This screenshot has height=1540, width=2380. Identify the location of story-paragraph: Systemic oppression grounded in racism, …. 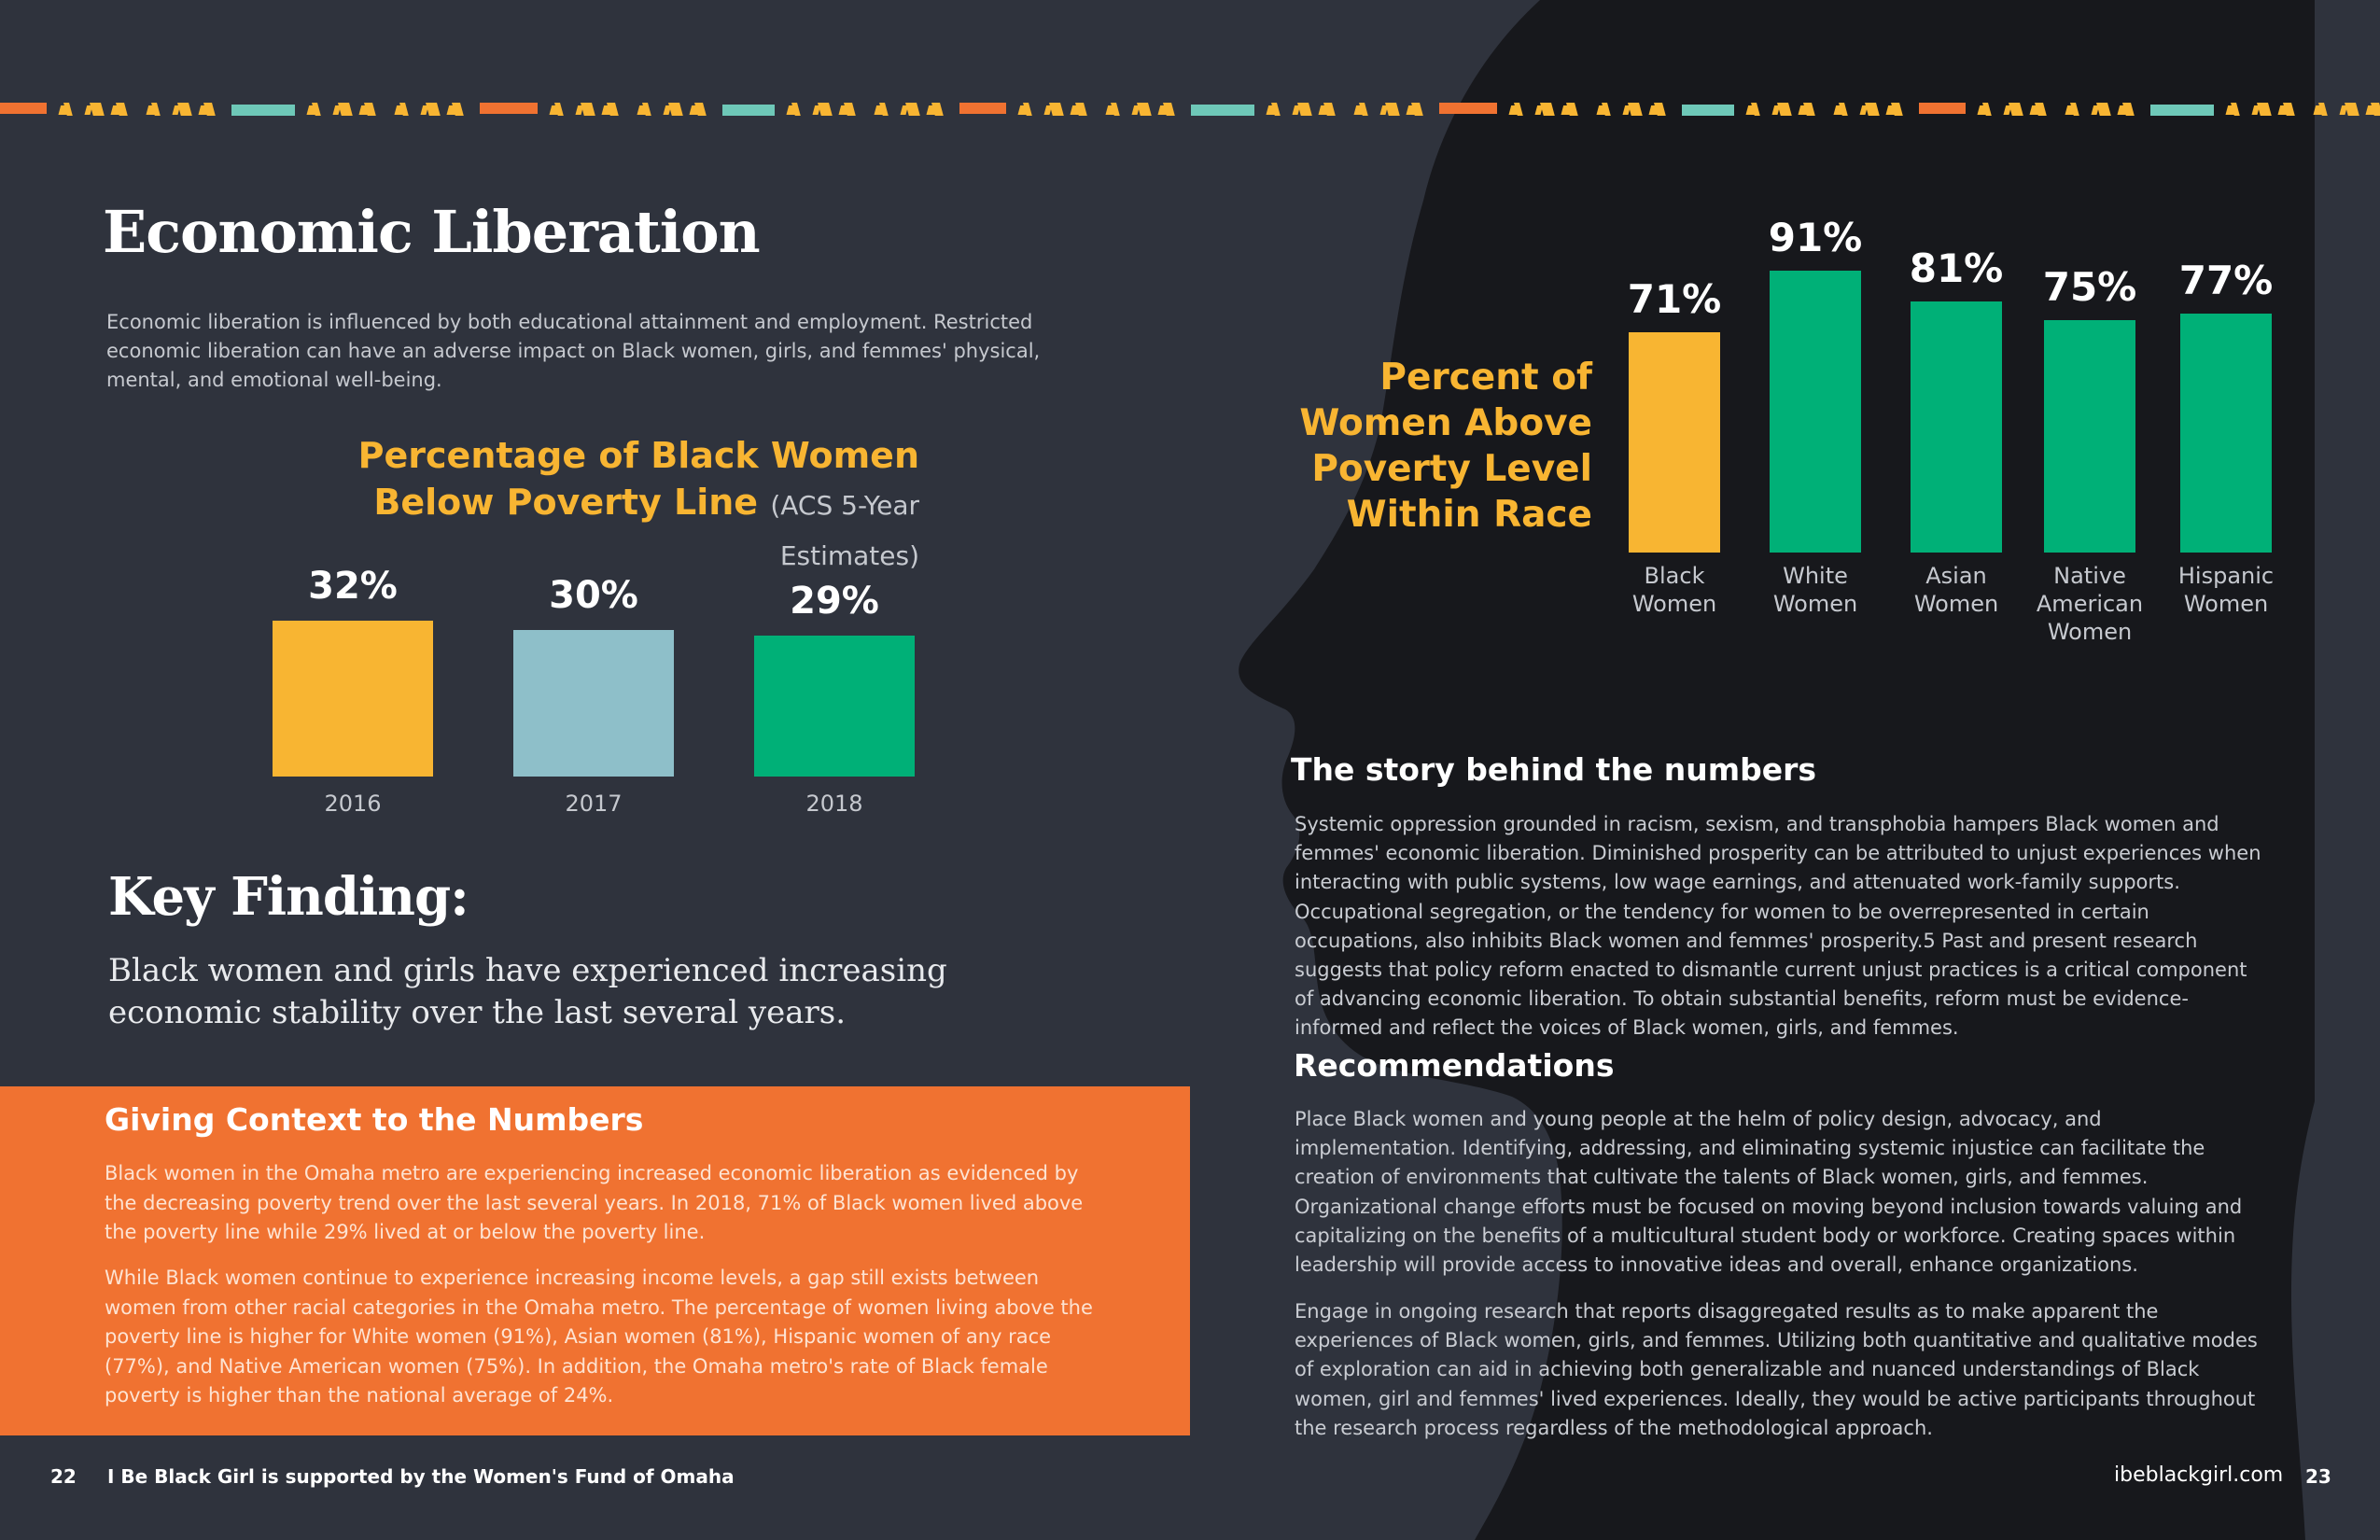
(1778, 926).